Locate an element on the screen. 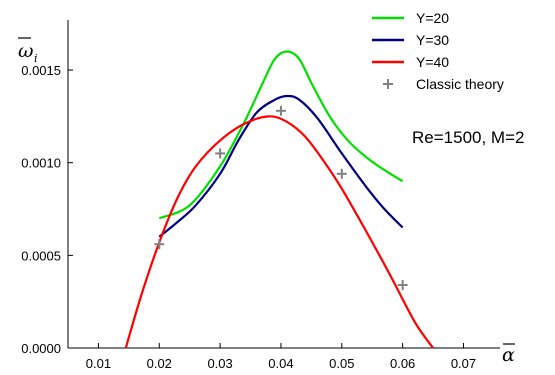 The height and width of the screenshot is (375, 555). x-tick-label: 0.06 is located at coordinates (402, 363).